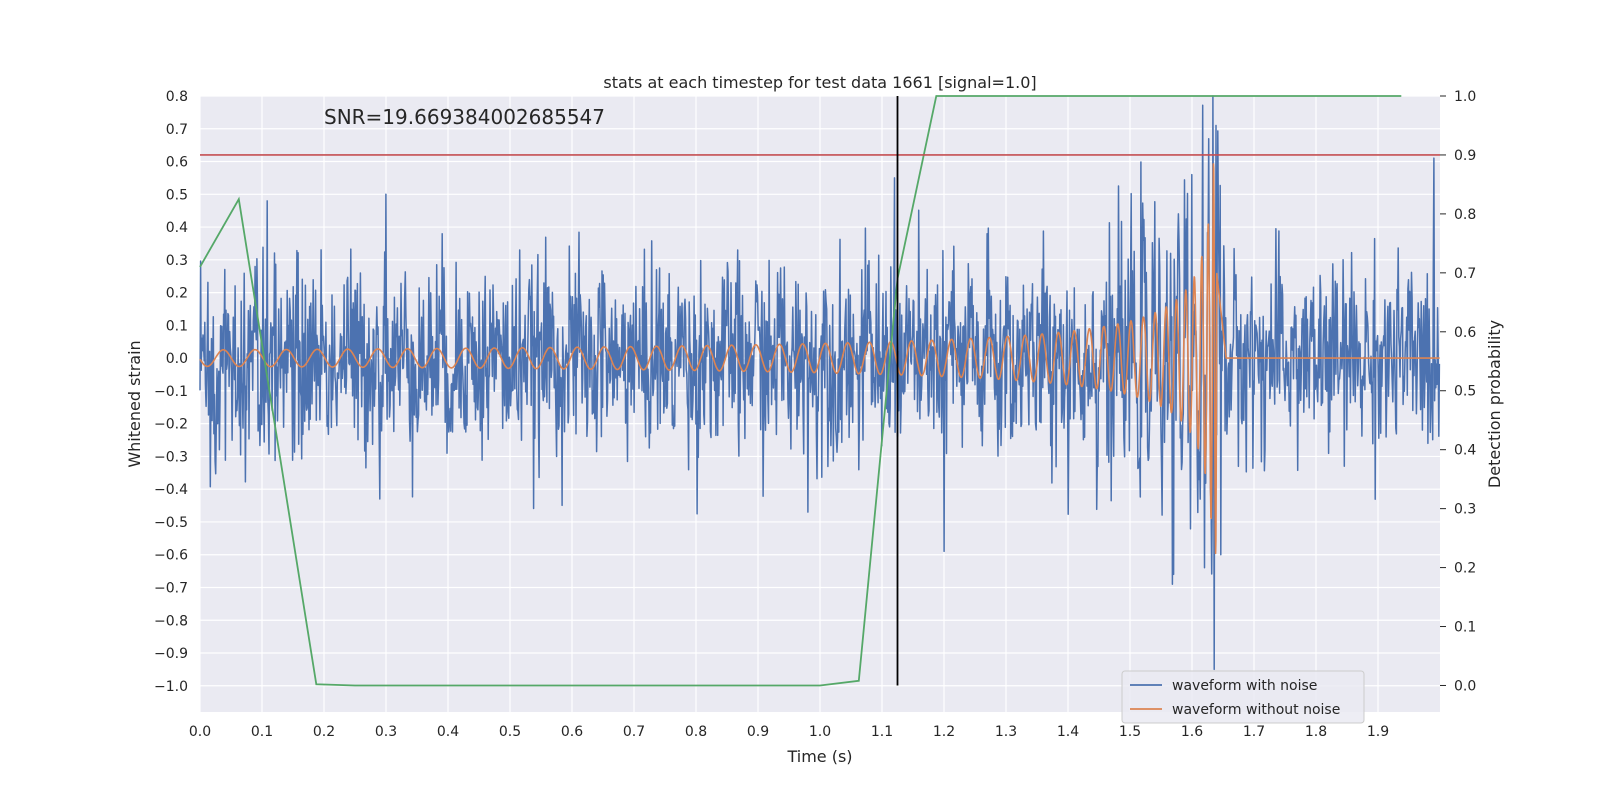 The height and width of the screenshot is (800, 1600). I want to click on y-left-tick-label: 0.8, so click(177, 97).